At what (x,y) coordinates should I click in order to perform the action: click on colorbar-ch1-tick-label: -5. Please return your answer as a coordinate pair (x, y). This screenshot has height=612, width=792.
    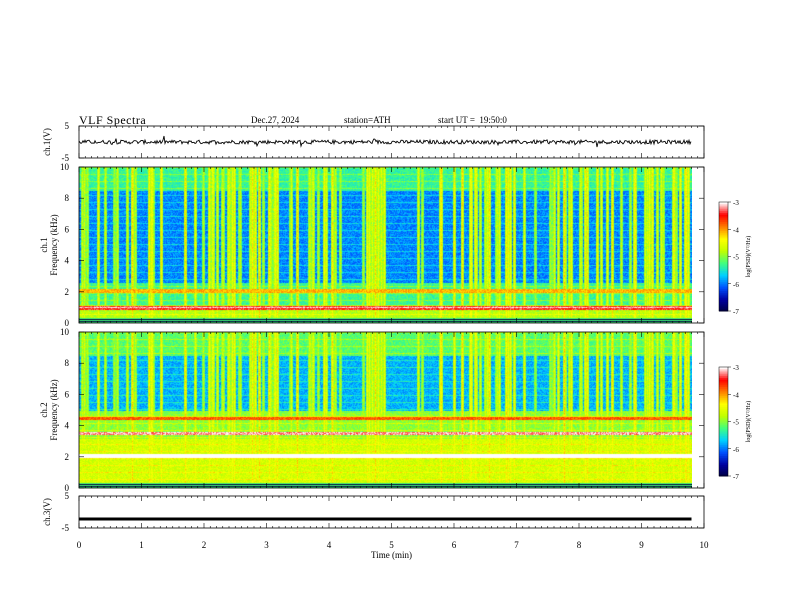
    Looking at the image, I should click on (736, 258).